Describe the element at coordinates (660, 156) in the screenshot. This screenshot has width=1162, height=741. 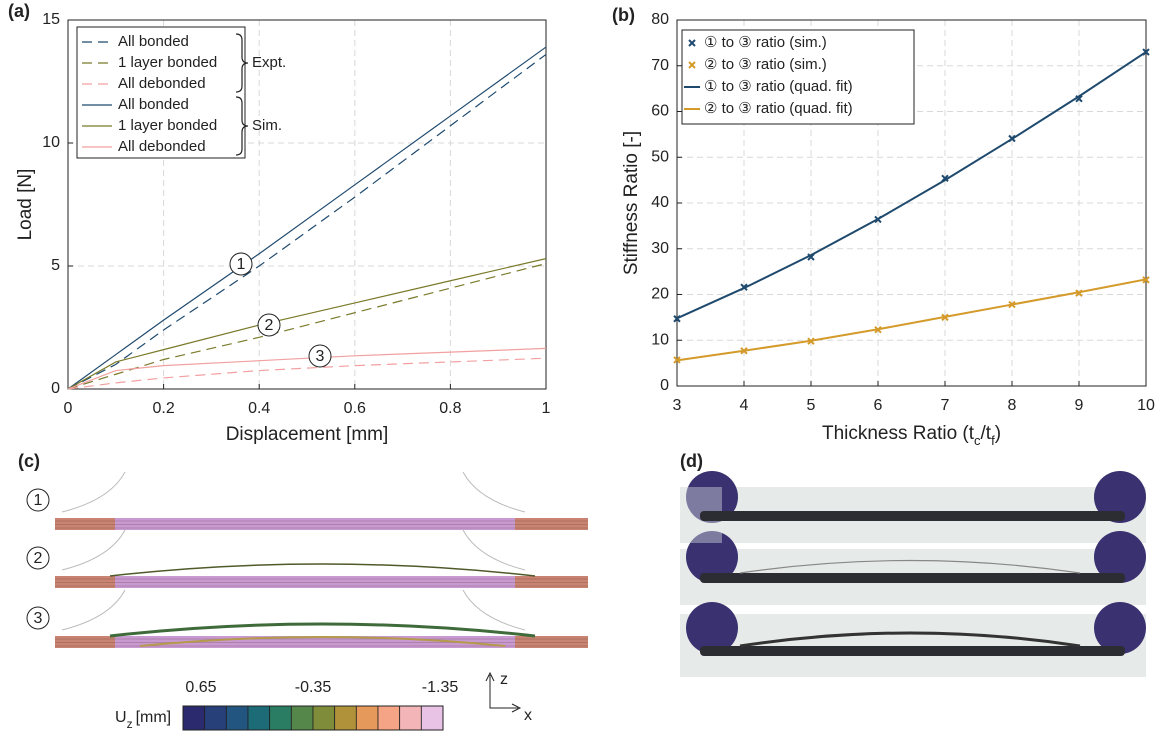
I see `y-tick-label: 50` at that location.